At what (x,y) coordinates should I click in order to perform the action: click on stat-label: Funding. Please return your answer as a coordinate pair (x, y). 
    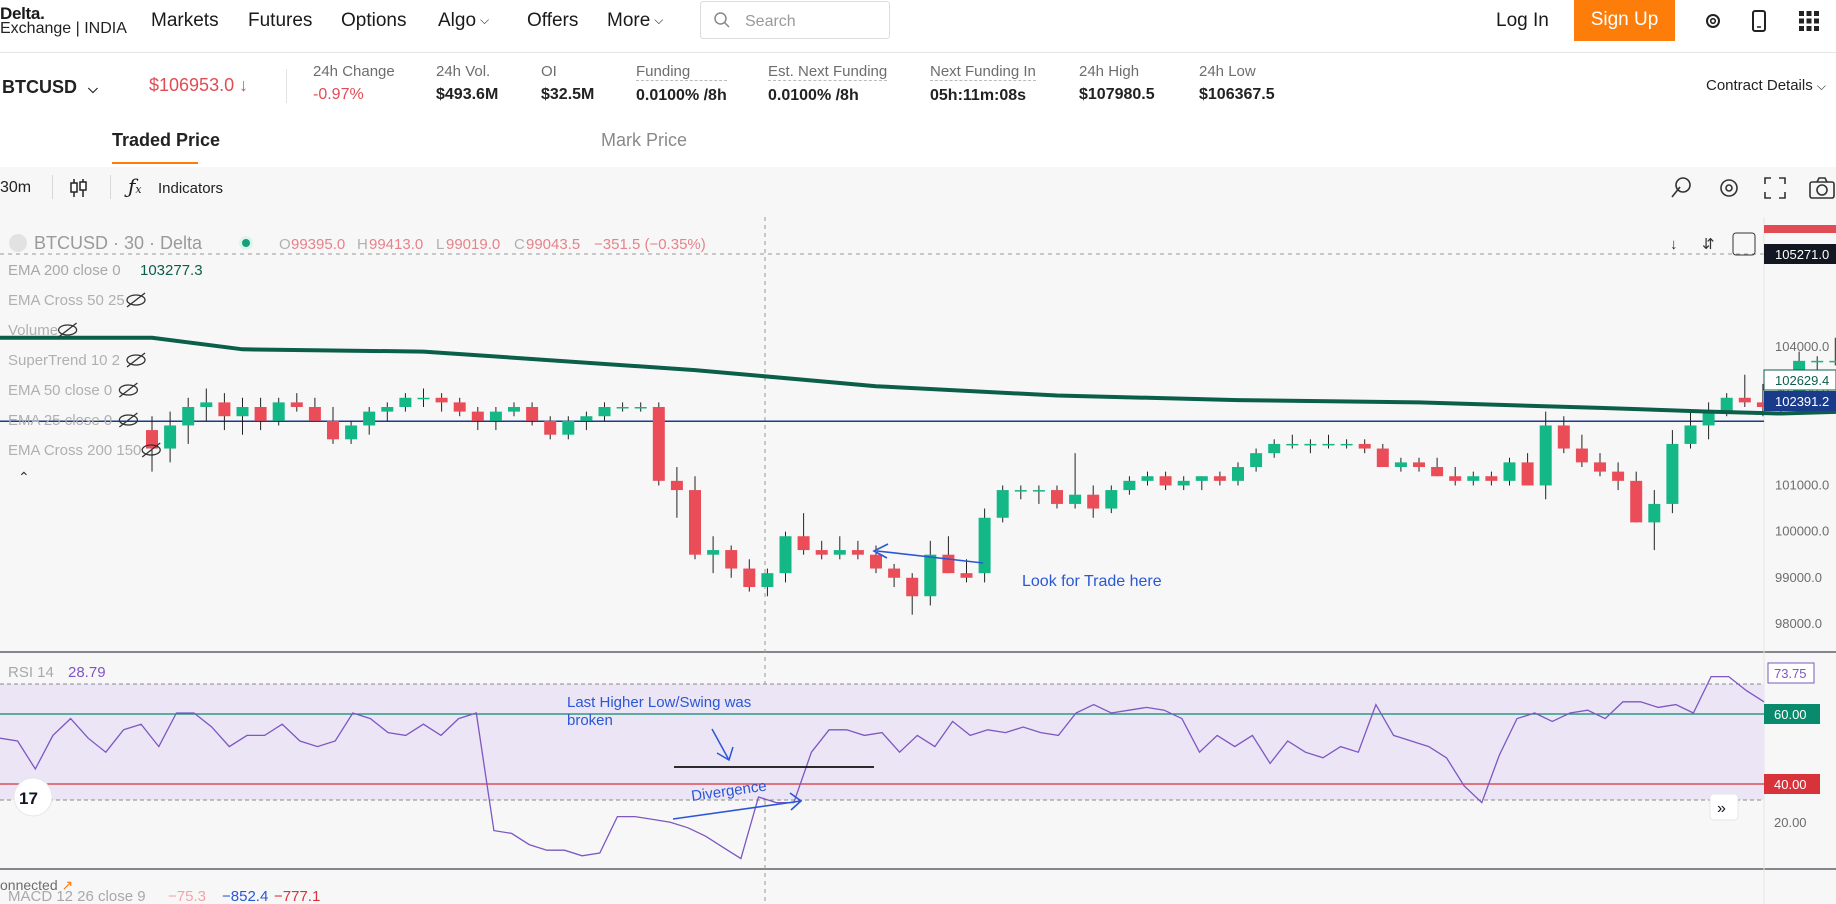
    Looking at the image, I should click on (681, 72).